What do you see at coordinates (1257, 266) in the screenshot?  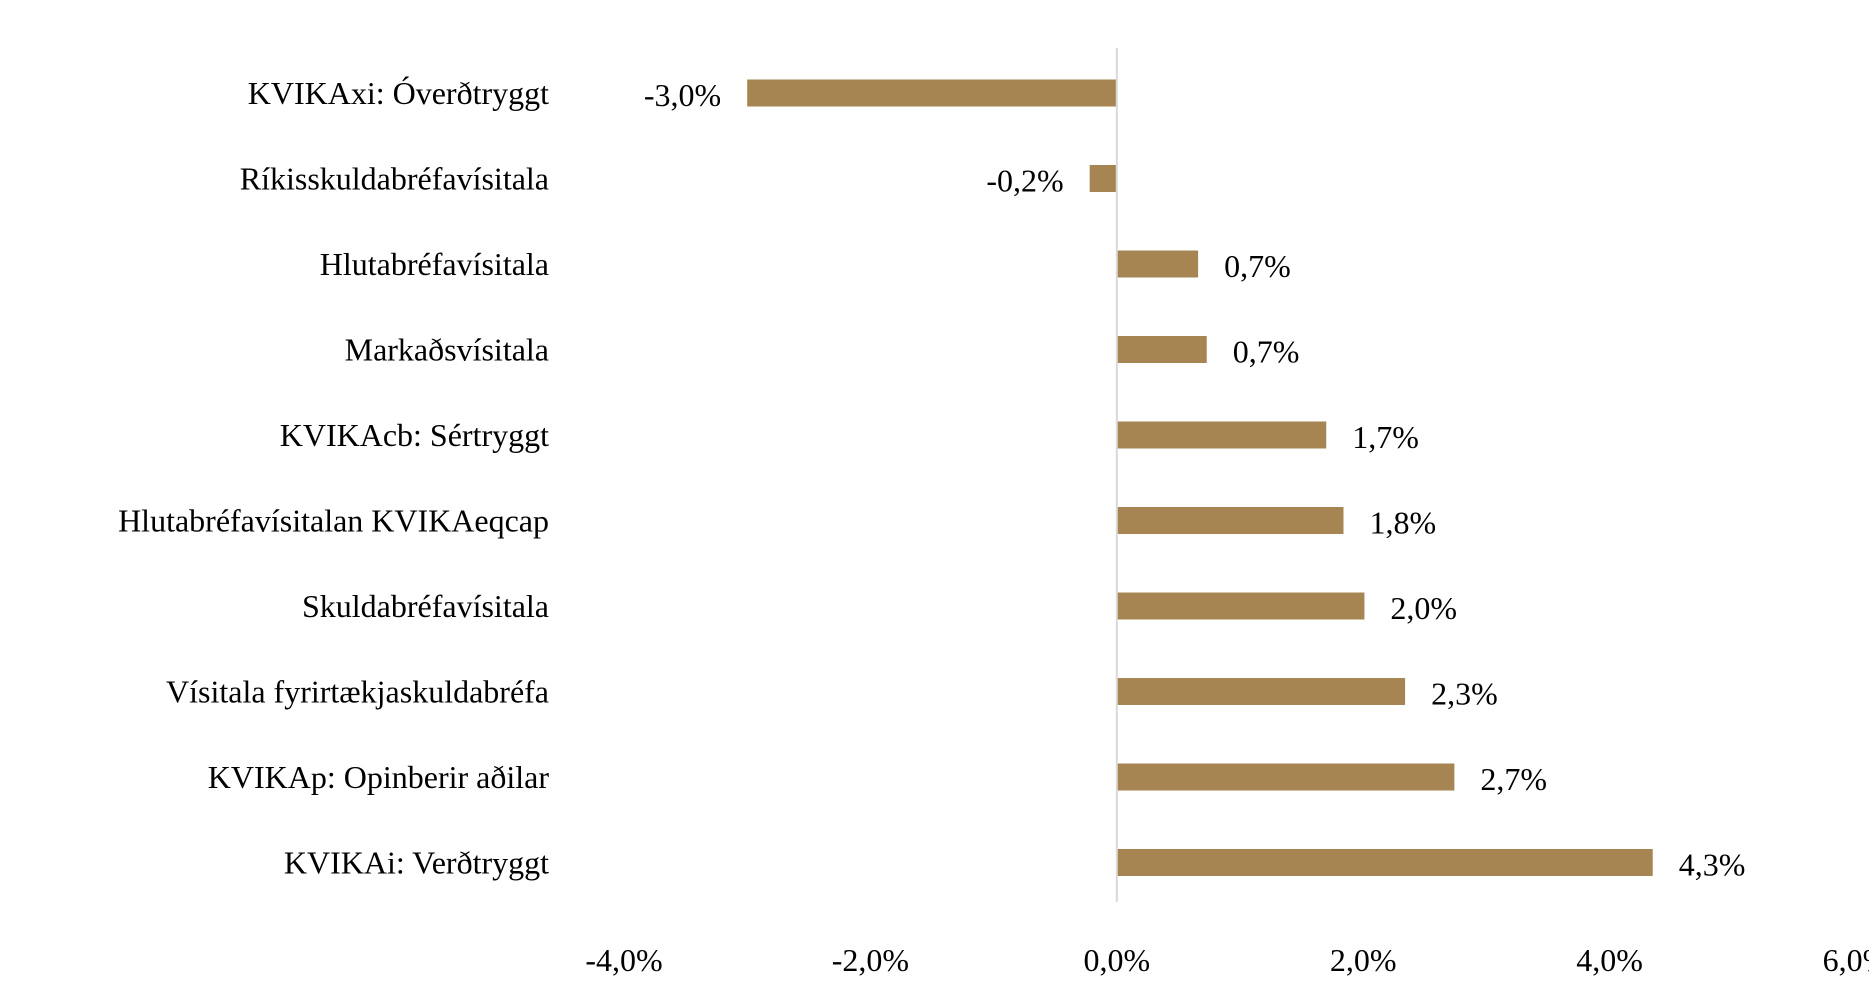 I see `value-label-2: 0,7%` at bounding box center [1257, 266].